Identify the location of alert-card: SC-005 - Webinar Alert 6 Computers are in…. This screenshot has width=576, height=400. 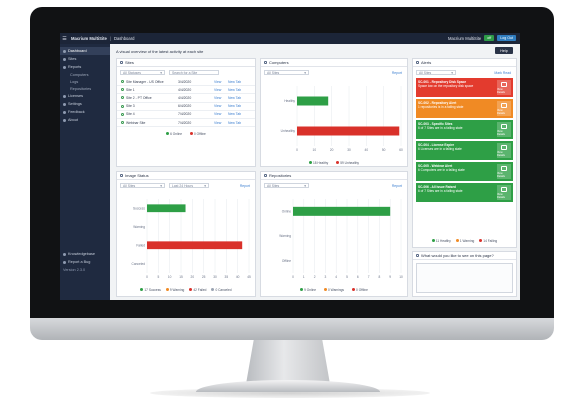
(464, 171).